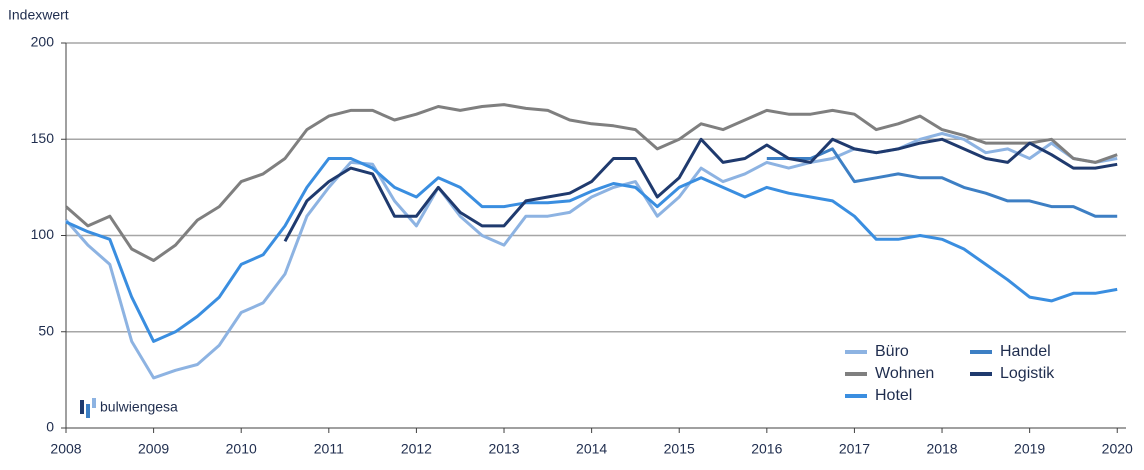 This screenshot has width=1144, height=470. Describe the element at coordinates (43, 234) in the screenshot. I see `y-tick-label: 100` at that location.